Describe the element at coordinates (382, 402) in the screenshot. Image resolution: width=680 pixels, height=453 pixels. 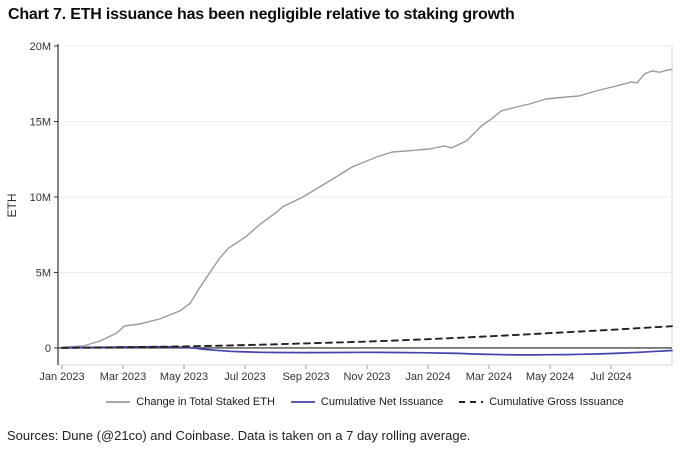
I see `legend-label: Cumulative Net Issuance` at that location.